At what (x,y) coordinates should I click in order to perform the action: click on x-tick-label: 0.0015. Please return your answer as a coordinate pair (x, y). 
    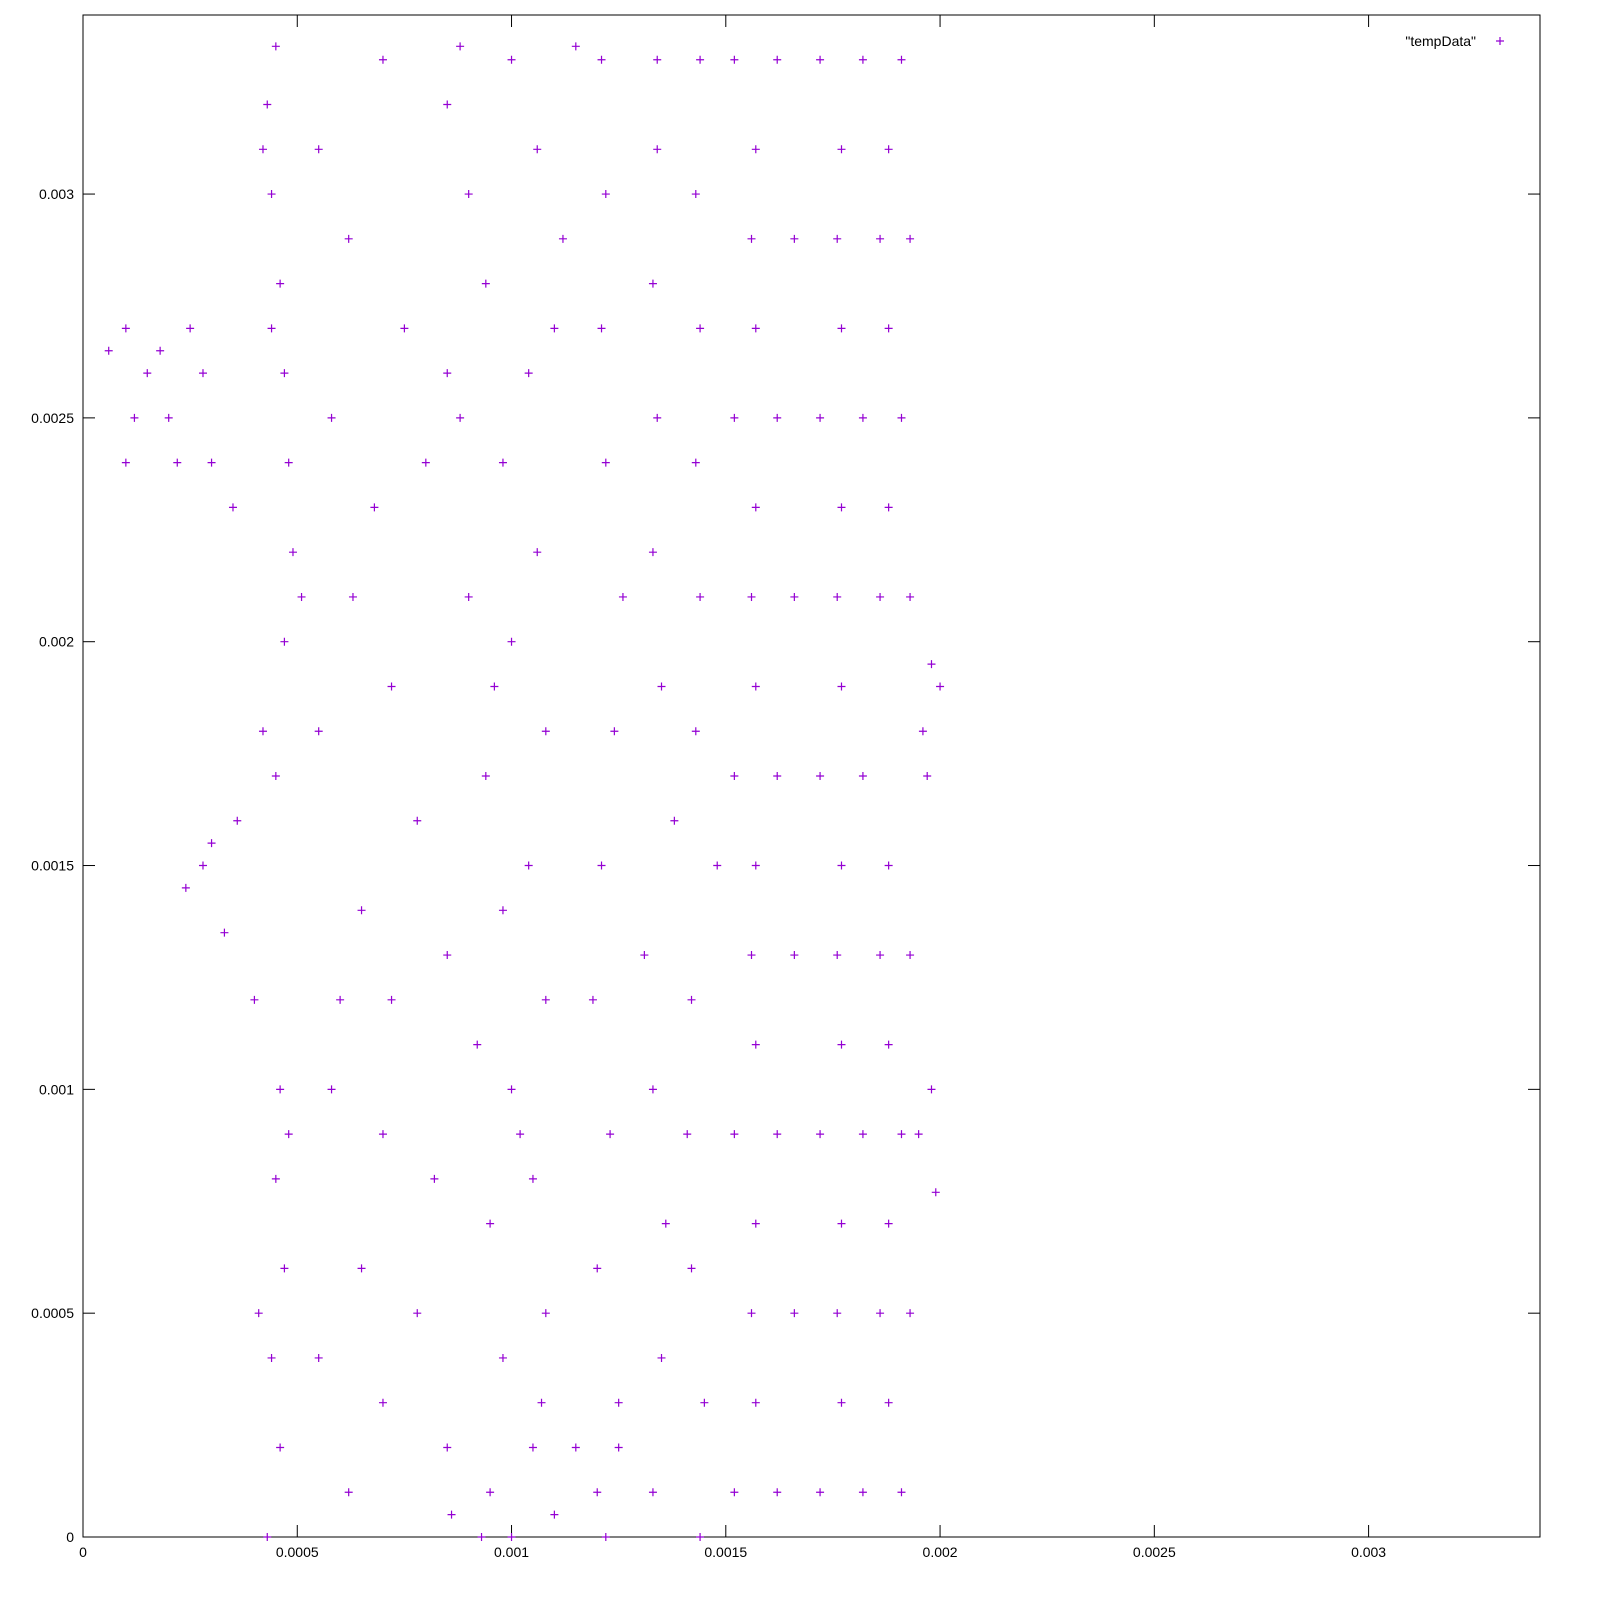
    Looking at the image, I should click on (725, 1552).